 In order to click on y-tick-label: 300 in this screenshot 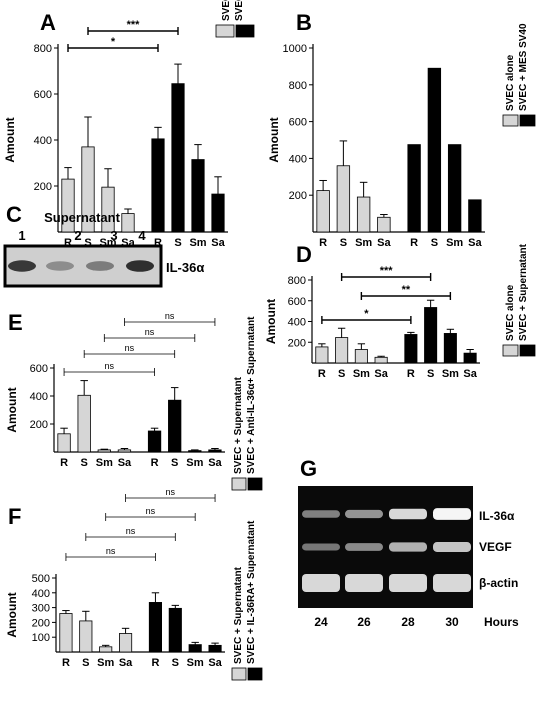, I will do `click(41, 609)`.